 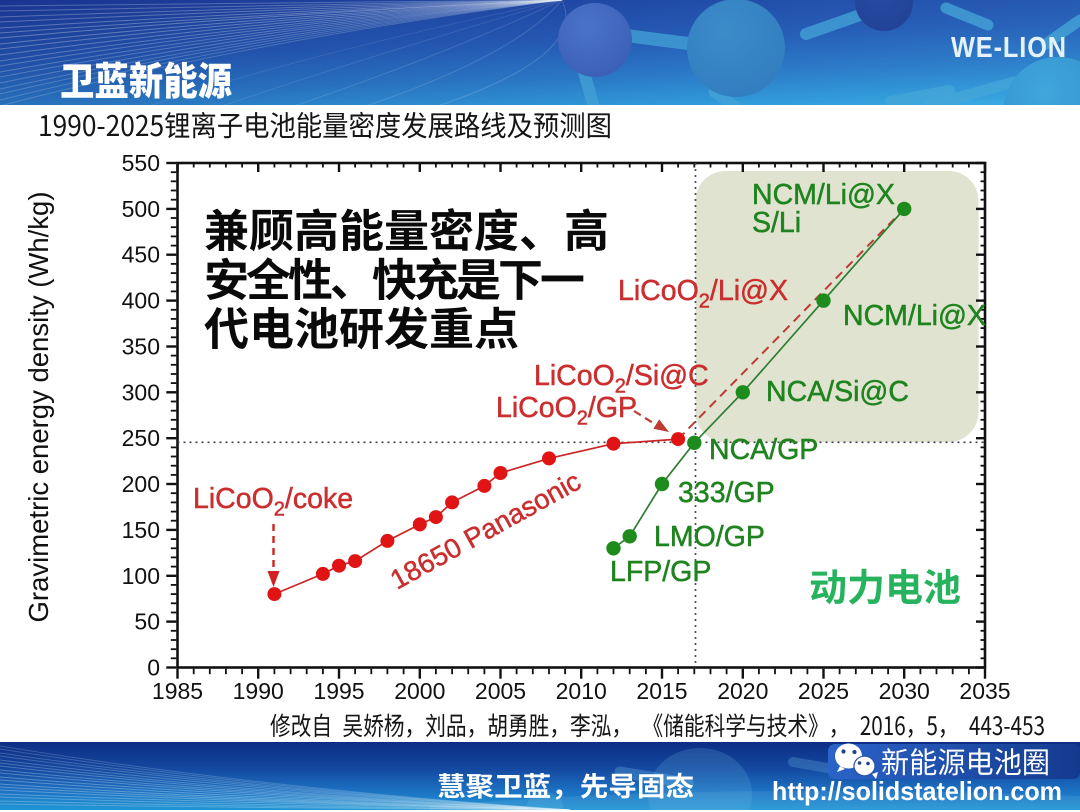 What do you see at coordinates (500, 691) in the screenshot?
I see `svg-text: 2005` at bounding box center [500, 691].